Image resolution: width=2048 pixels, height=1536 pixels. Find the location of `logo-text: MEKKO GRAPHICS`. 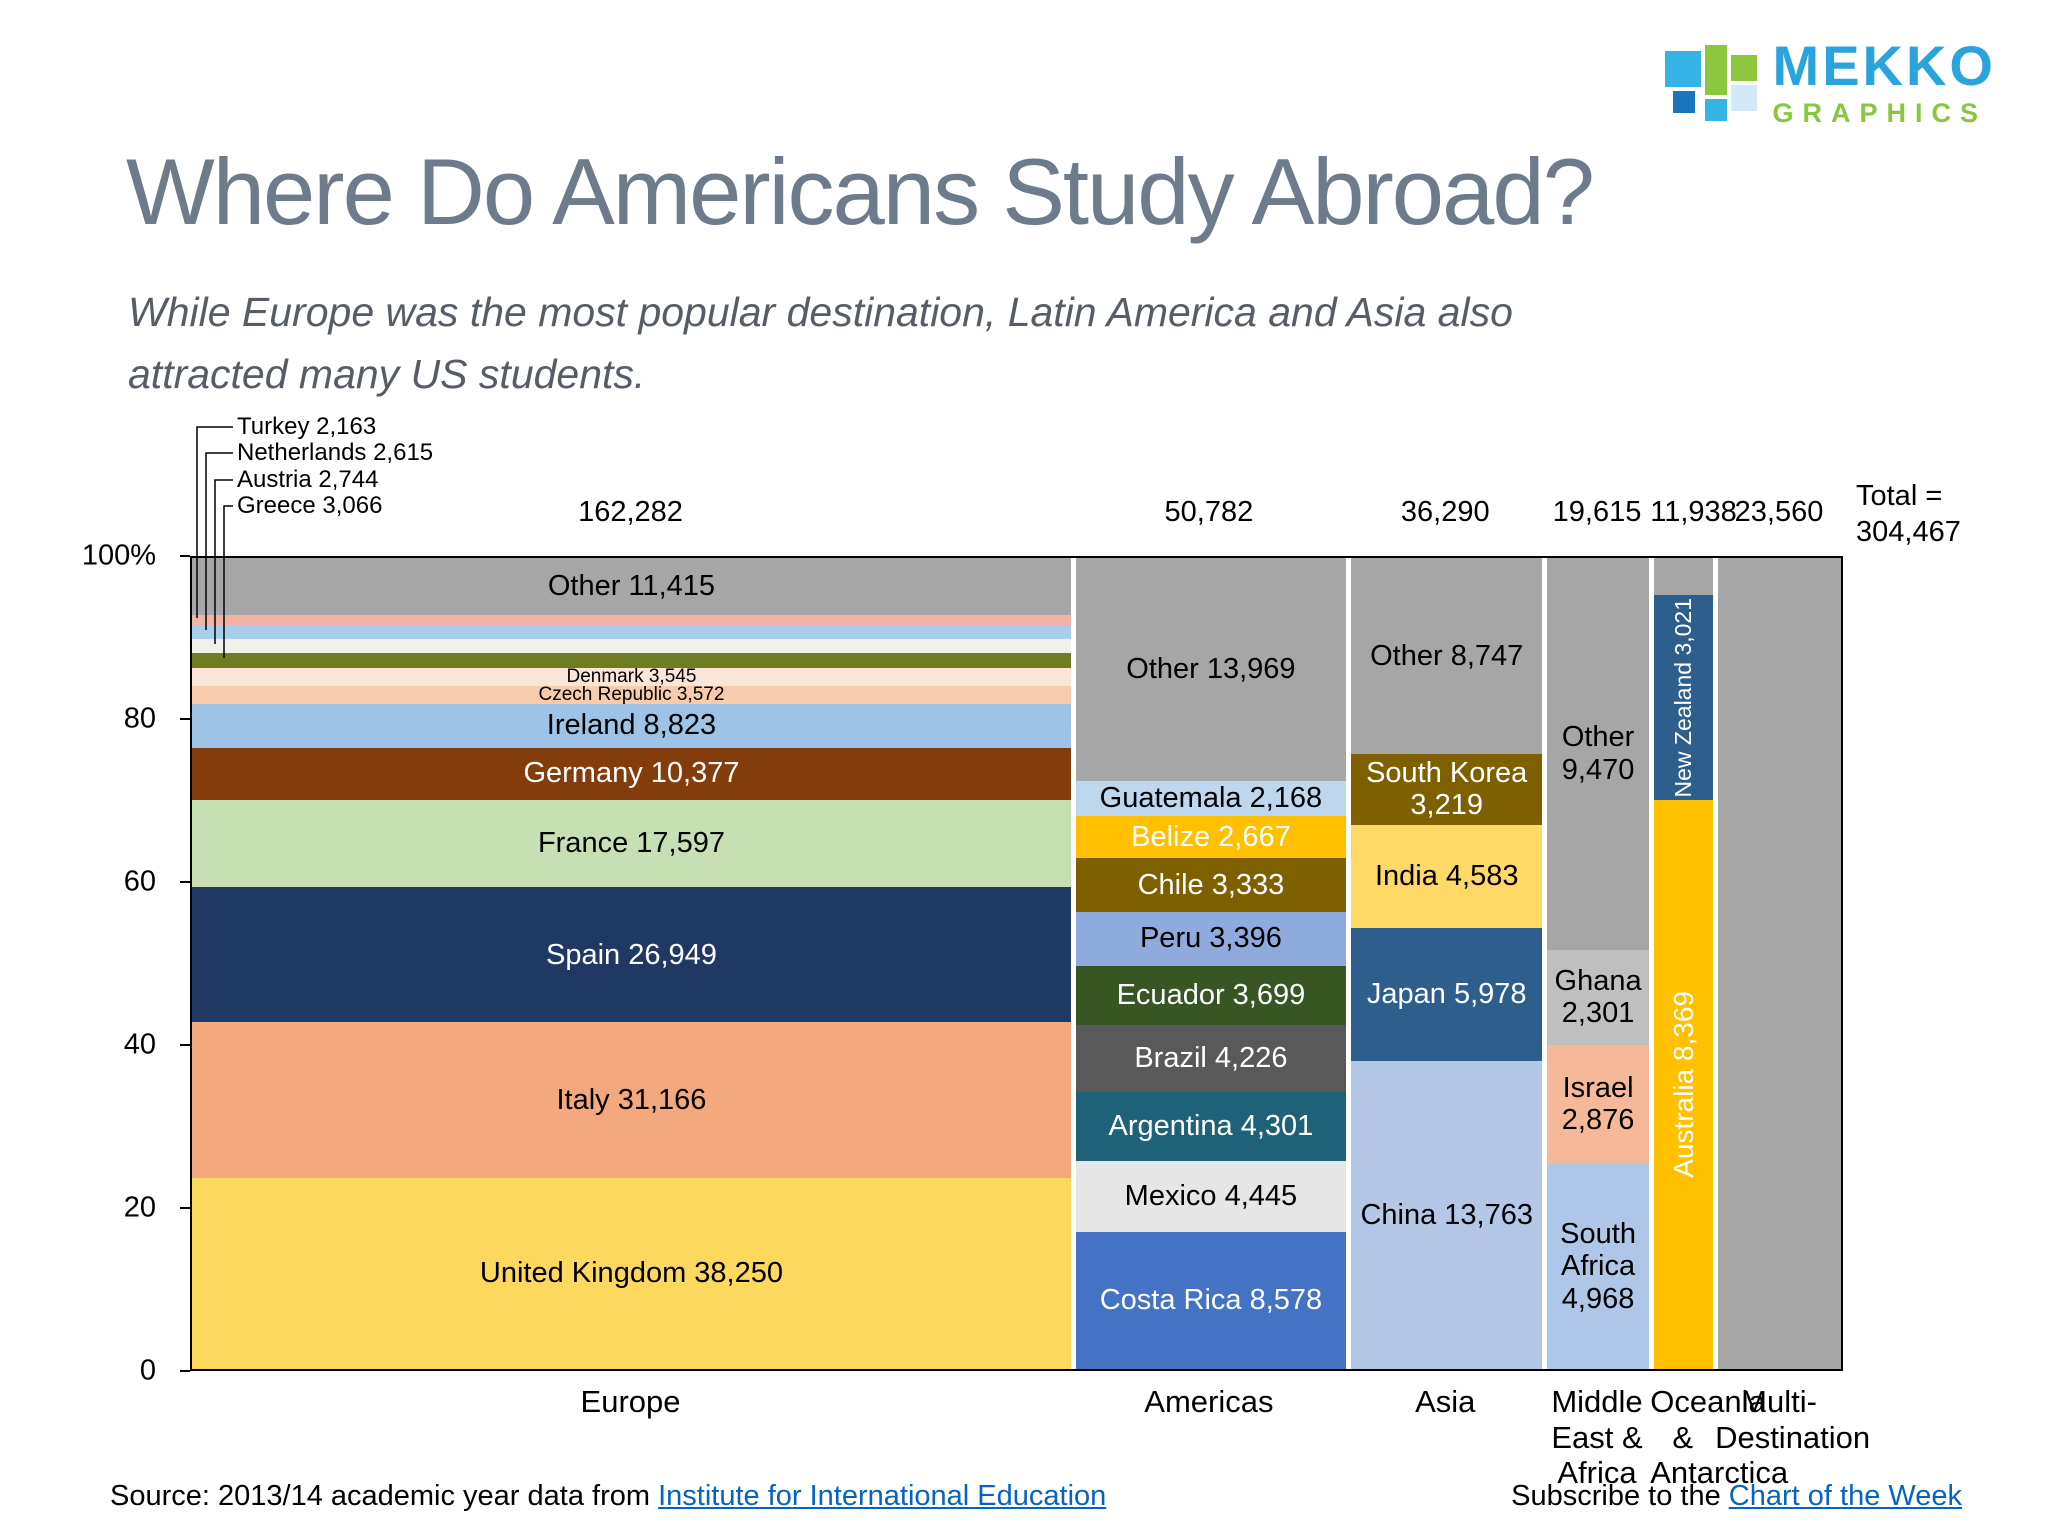

logo-text: MEKKO GRAPHICS is located at coordinates (1884, 82).